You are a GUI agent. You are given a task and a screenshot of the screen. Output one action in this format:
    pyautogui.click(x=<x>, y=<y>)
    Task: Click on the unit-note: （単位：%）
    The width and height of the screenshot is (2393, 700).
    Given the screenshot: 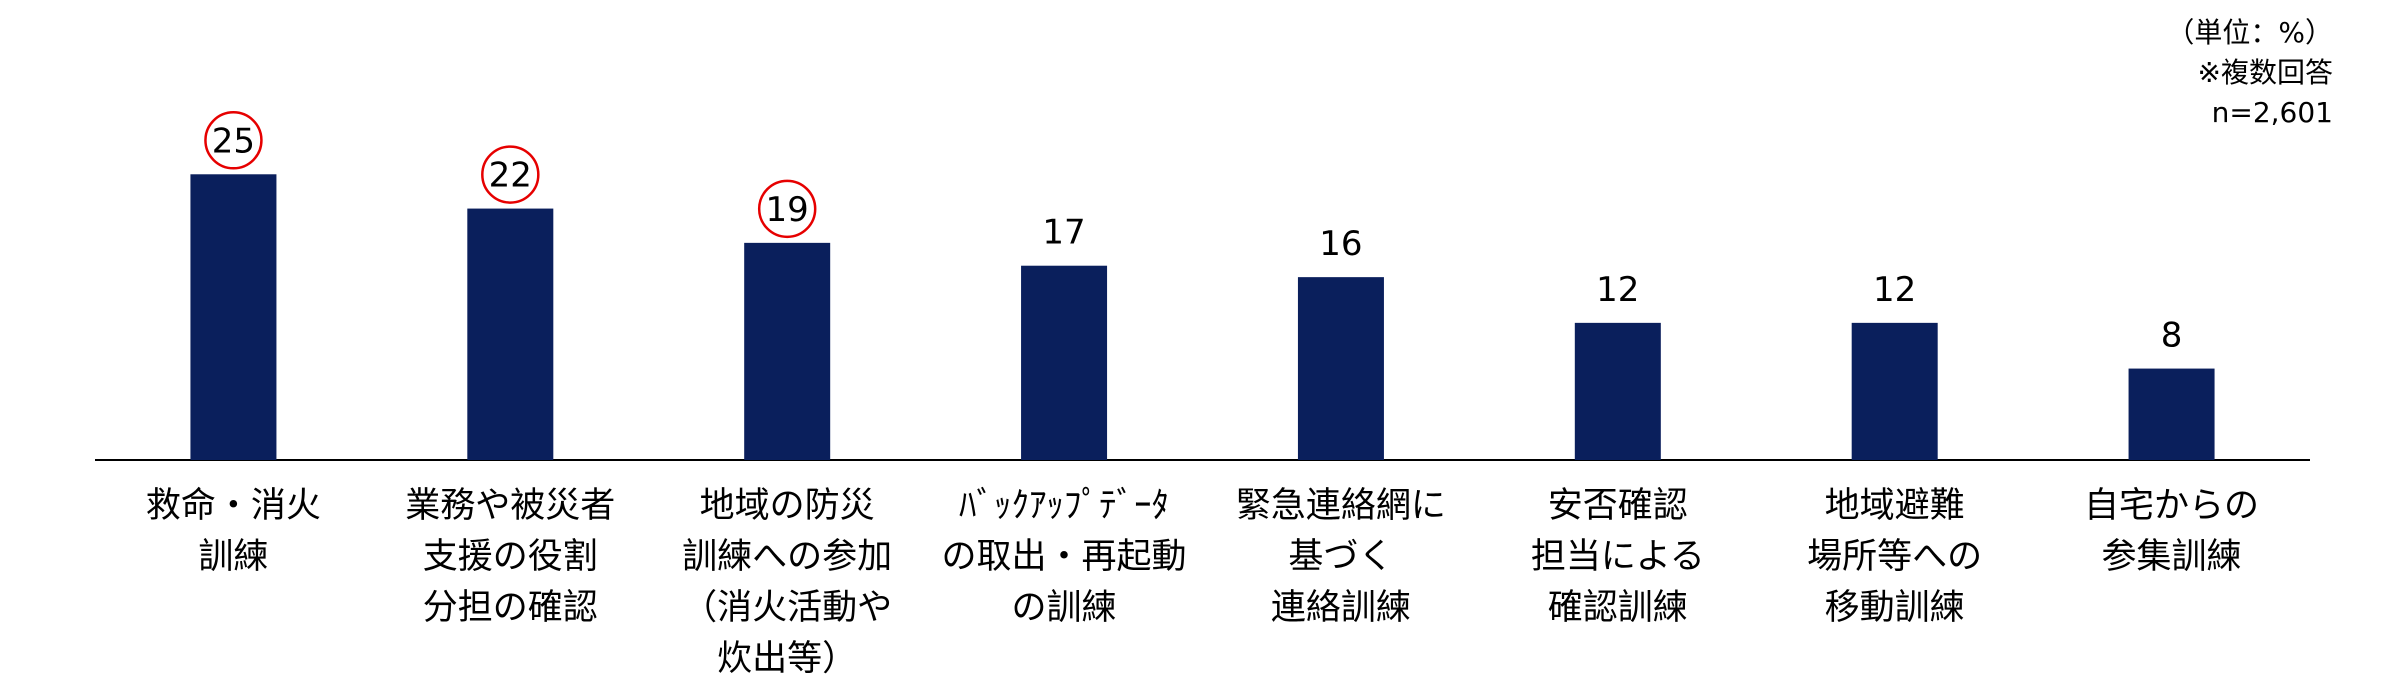 What is the action you would take?
    pyautogui.click(x=2249, y=32)
    